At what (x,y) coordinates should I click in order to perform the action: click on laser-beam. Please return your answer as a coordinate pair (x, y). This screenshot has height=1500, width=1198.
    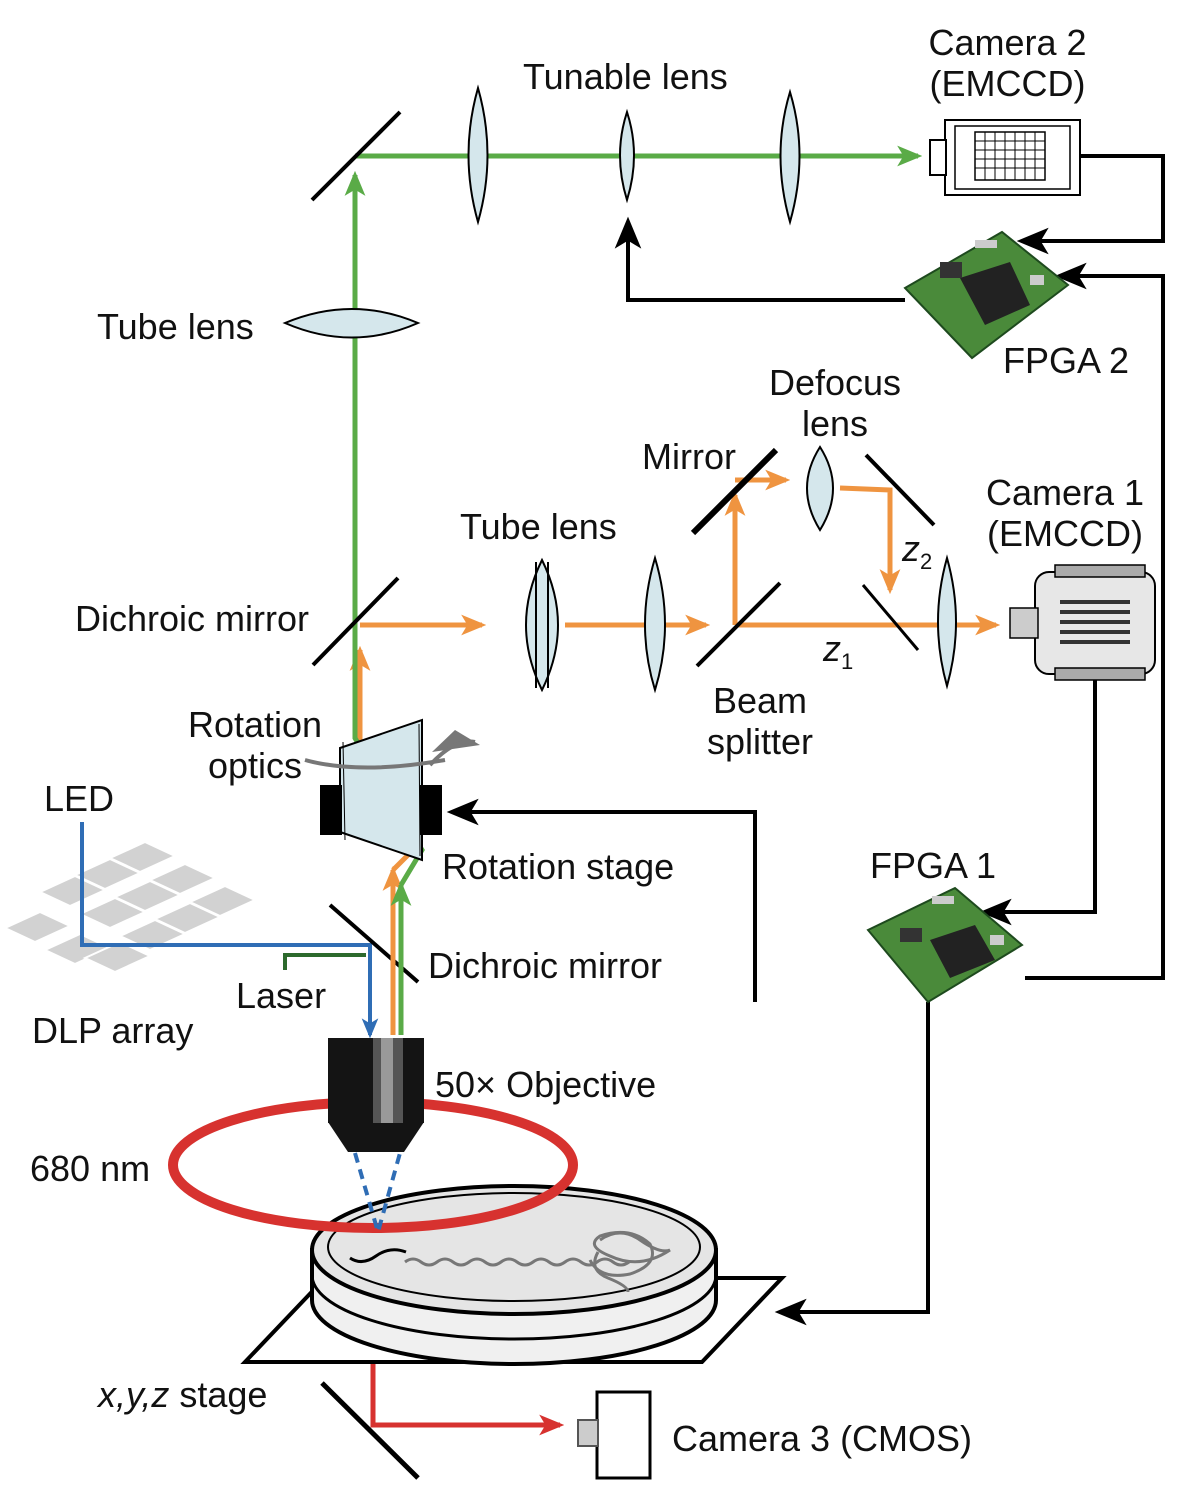
    Looking at the image, I should click on (324, 961).